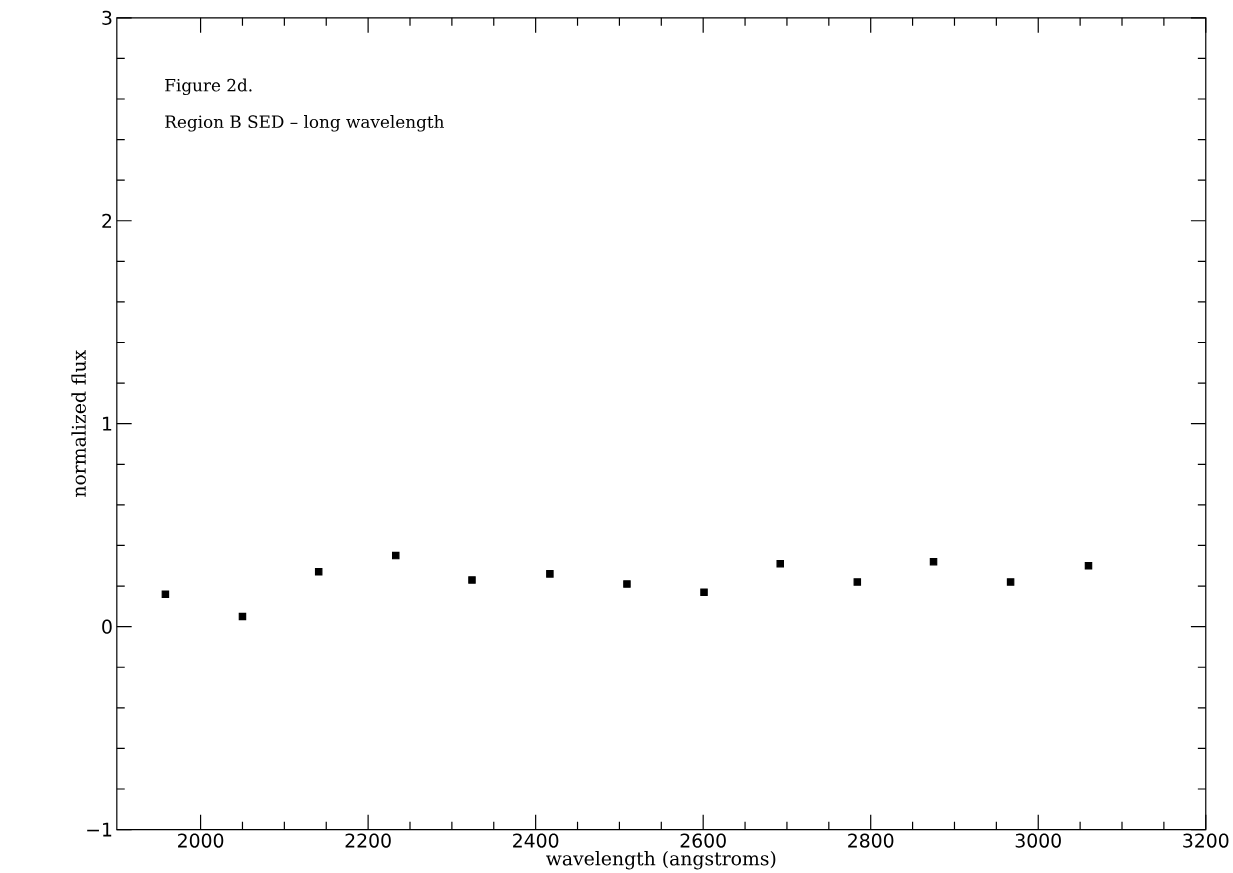  I want to click on y-tick-label: 1, so click(107, 423).